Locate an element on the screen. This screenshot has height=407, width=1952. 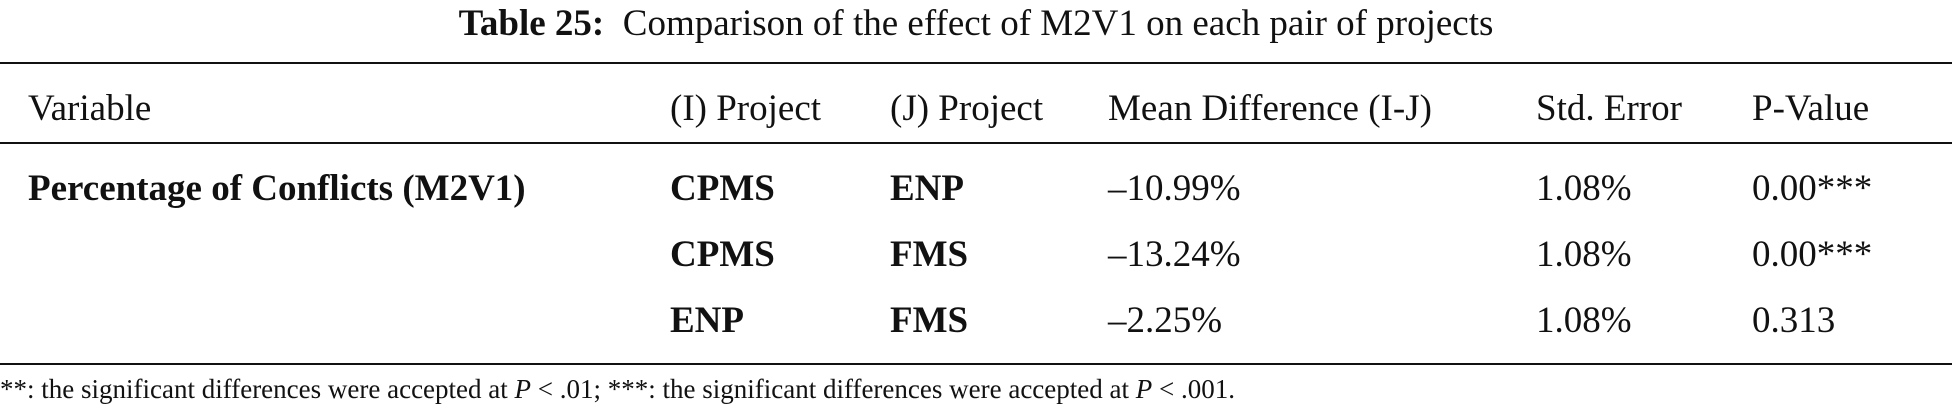
footnote-p-symbol-1: P is located at coordinates (523, 389).